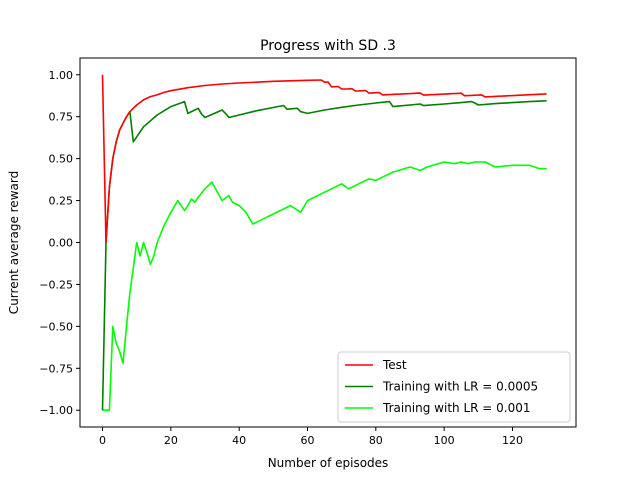 Image resolution: width=640 pixels, height=484 pixels. I want to click on x-tick-label: 60, so click(308, 440).